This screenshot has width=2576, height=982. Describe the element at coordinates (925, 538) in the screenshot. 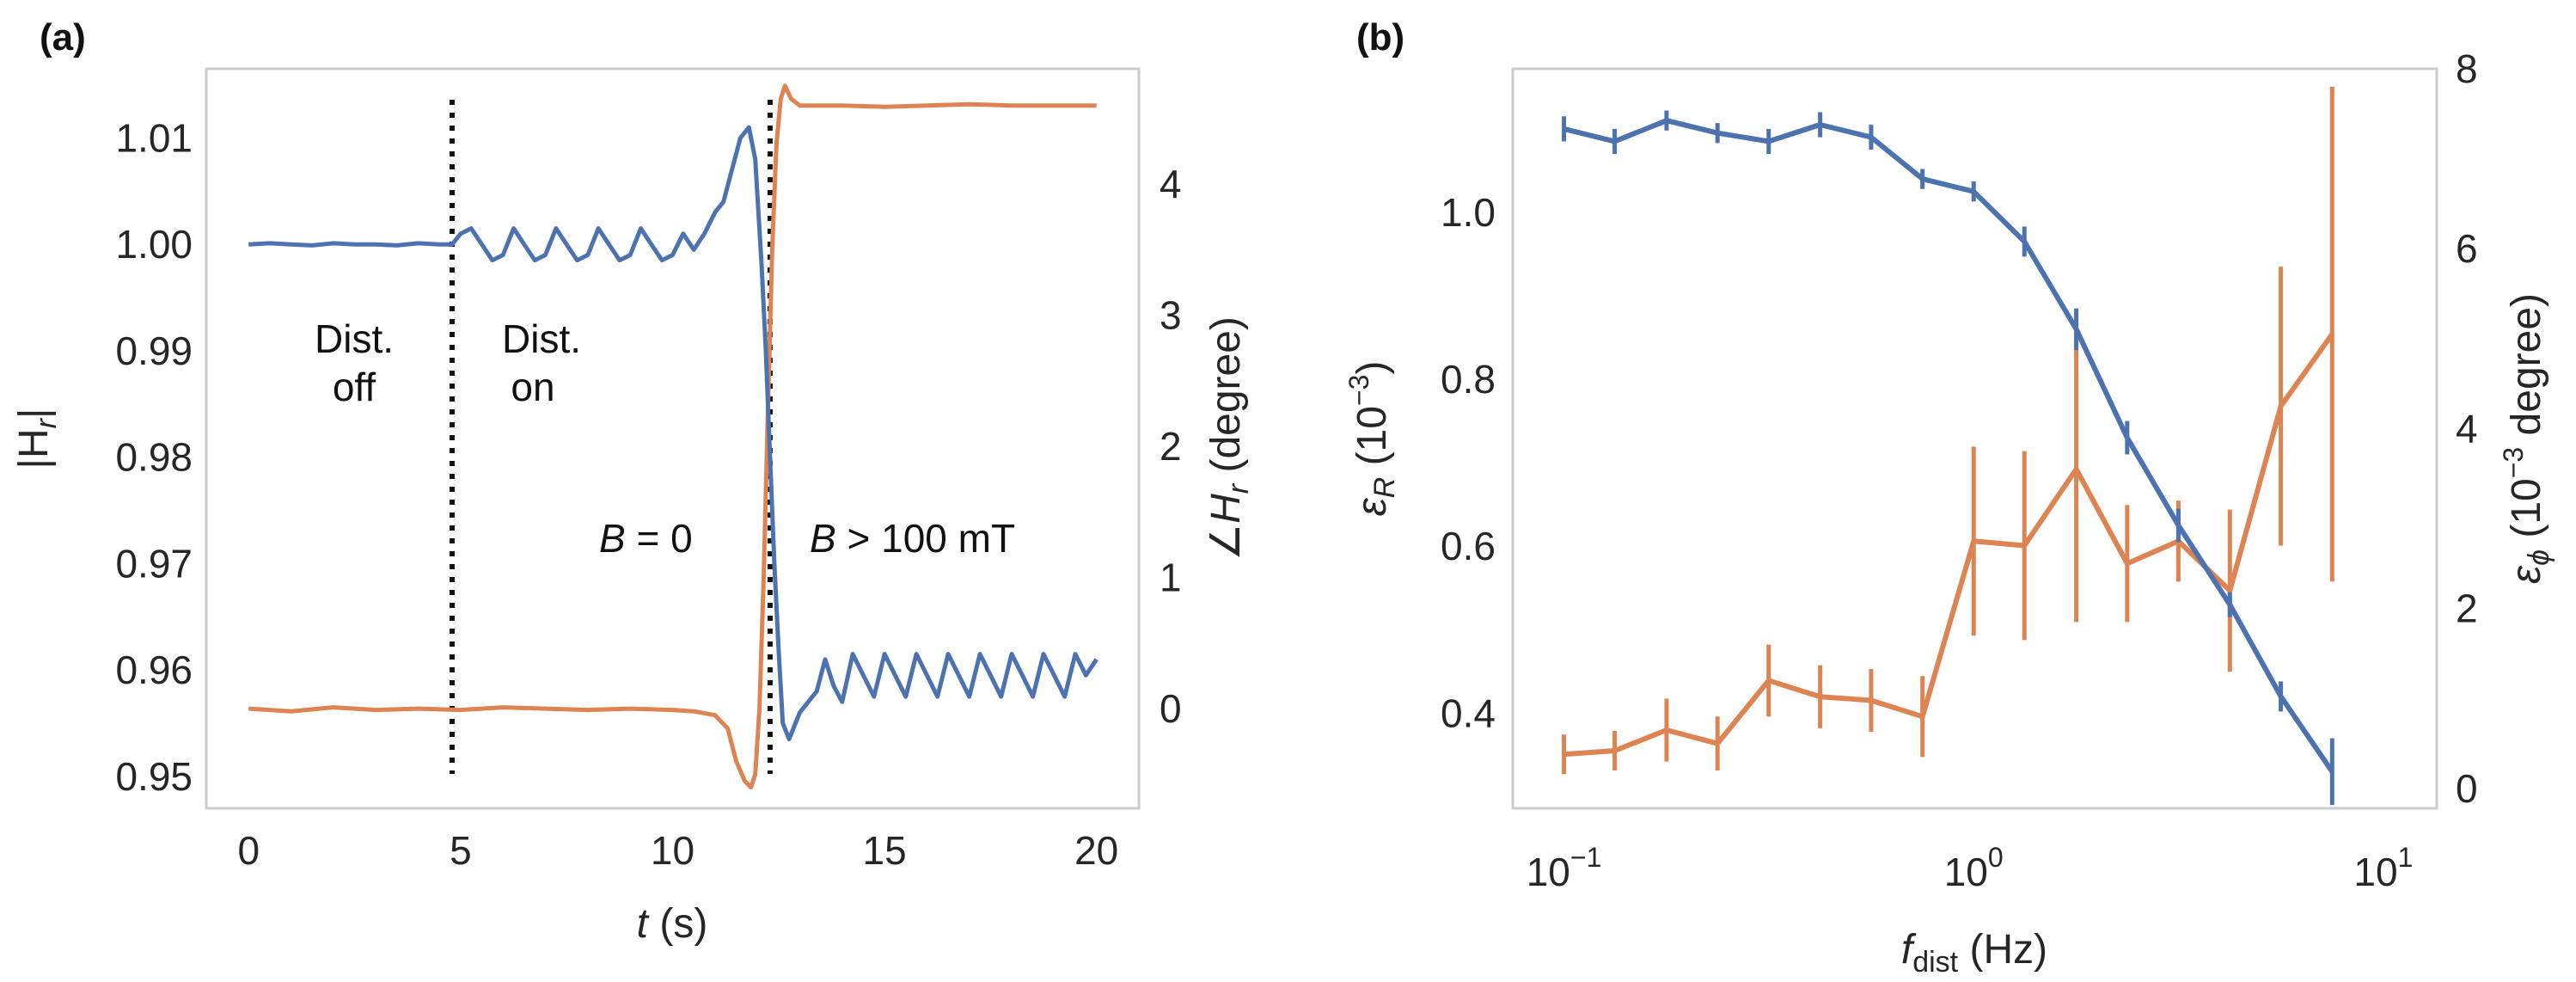

I see `annotation-b-high-rest: > 100 mT` at that location.